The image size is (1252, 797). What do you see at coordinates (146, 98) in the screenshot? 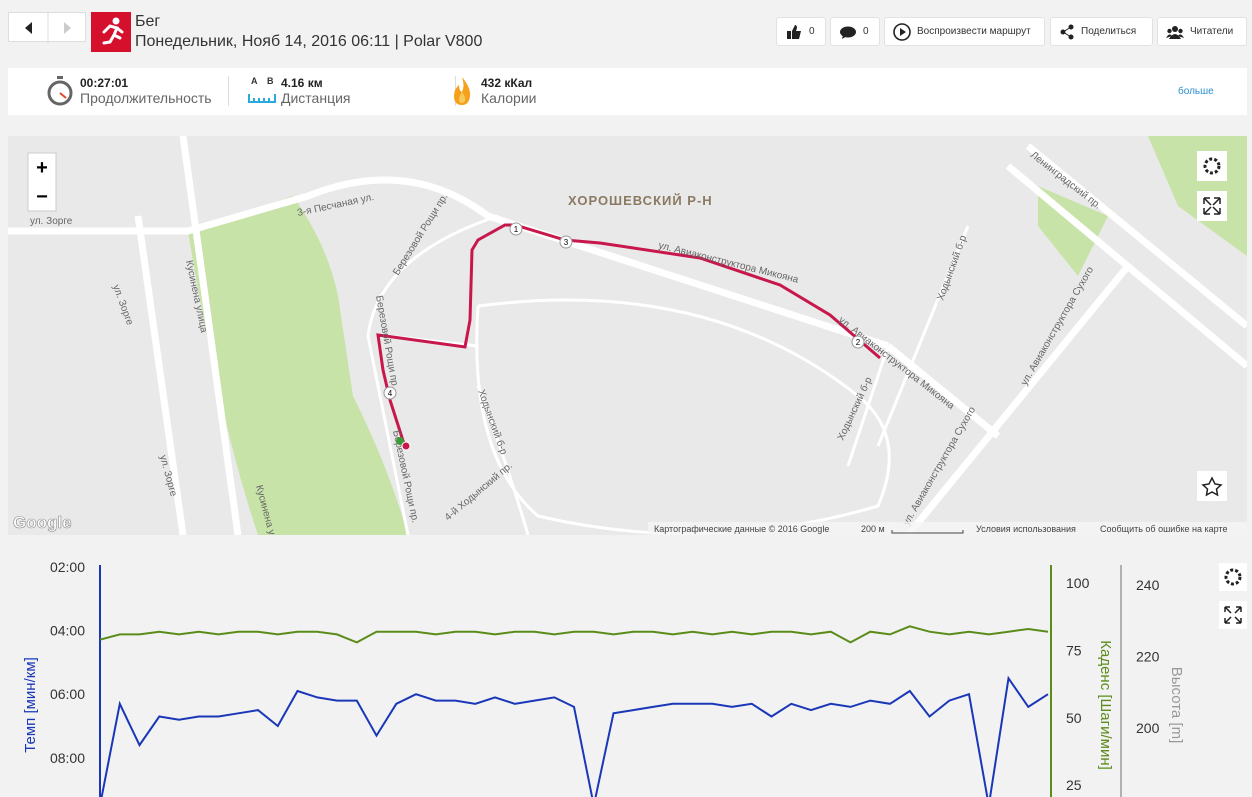
I see `duration-label: Продолжительность` at bounding box center [146, 98].